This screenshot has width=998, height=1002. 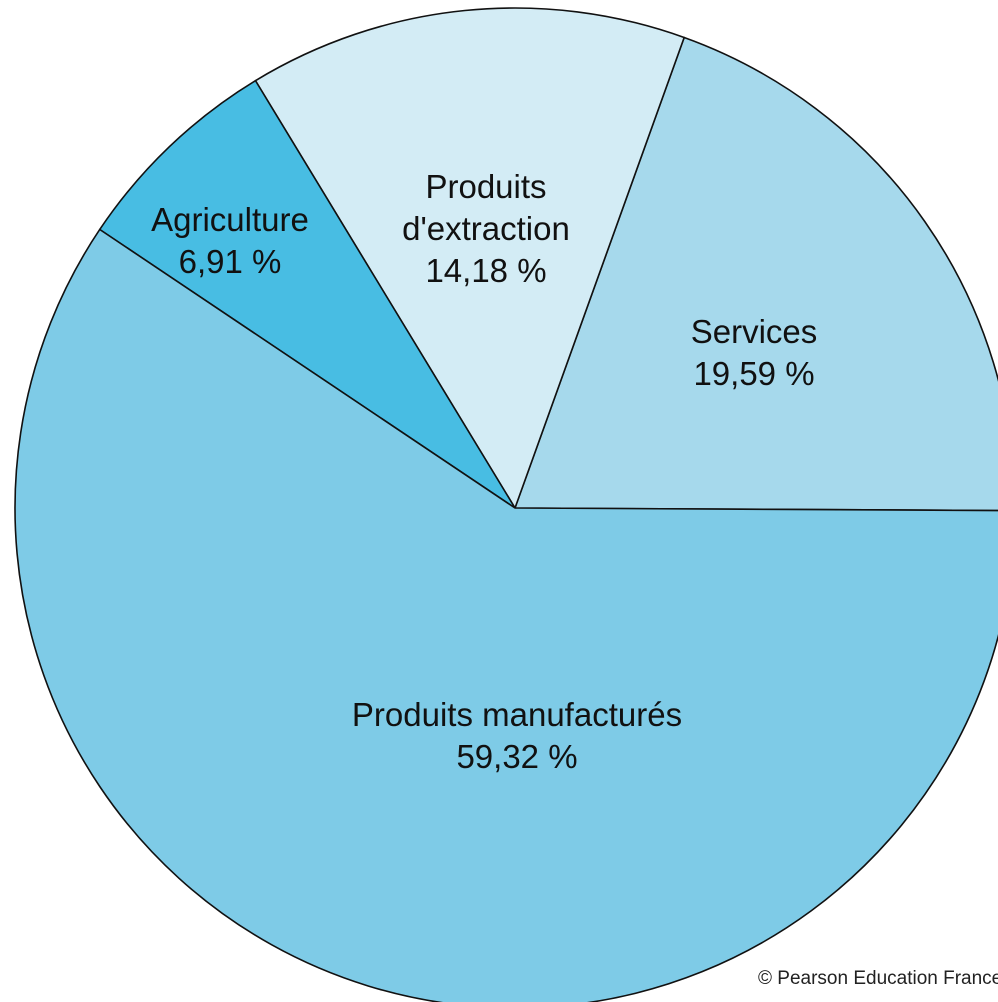 I want to click on slice-label-name: Services, so click(x=754, y=331).